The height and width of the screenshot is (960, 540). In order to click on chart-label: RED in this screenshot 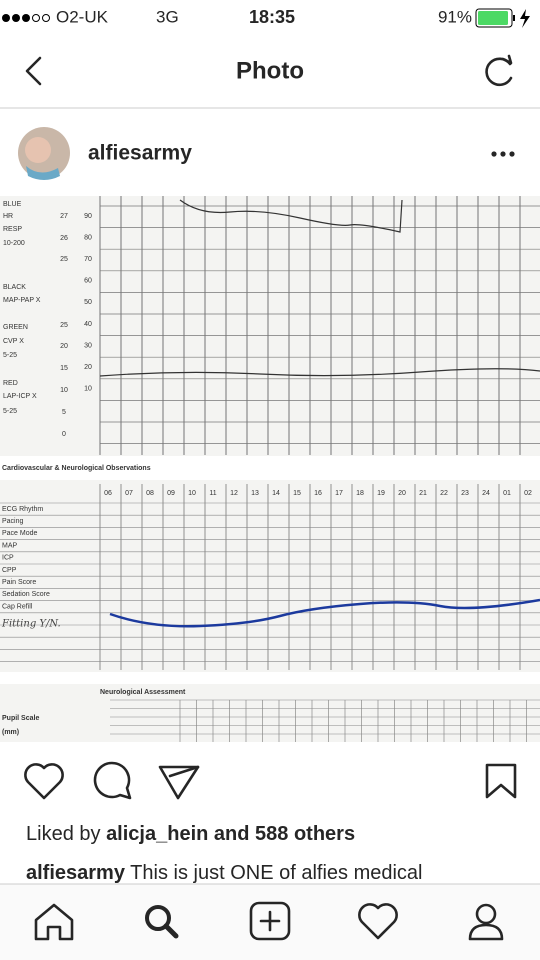, I will do `click(10, 383)`.